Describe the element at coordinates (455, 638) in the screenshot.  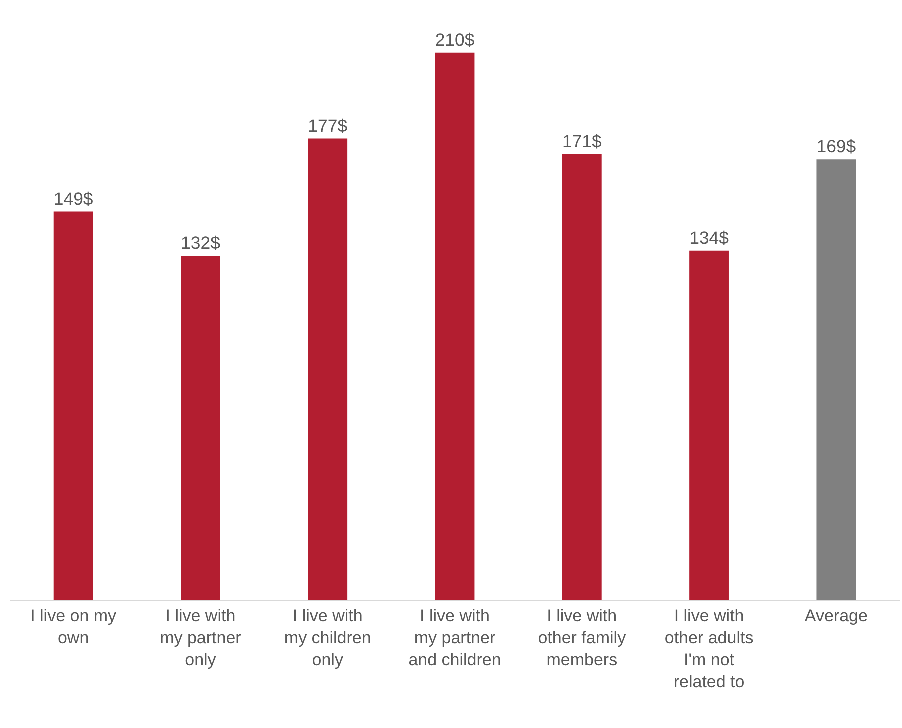
I see `x-tick-label: I live with my partner and children` at that location.